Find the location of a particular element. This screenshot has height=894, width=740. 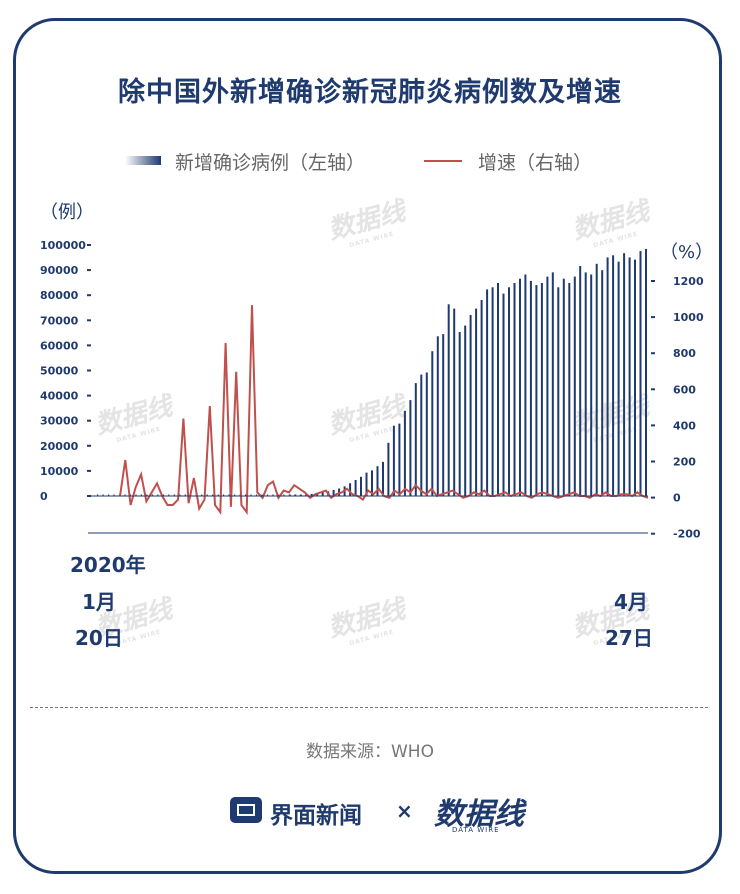

right-tick-label: 0 is located at coordinates (677, 498).